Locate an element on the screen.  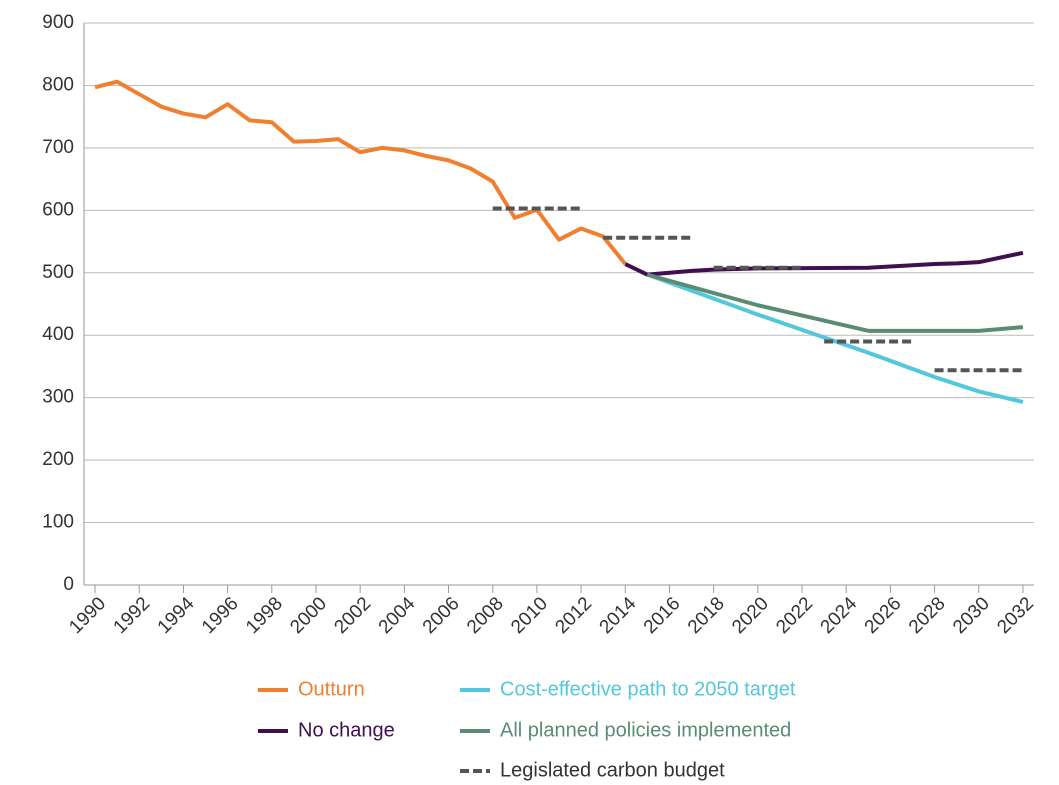
x-tick-label: 1994 is located at coordinates (176, 615).